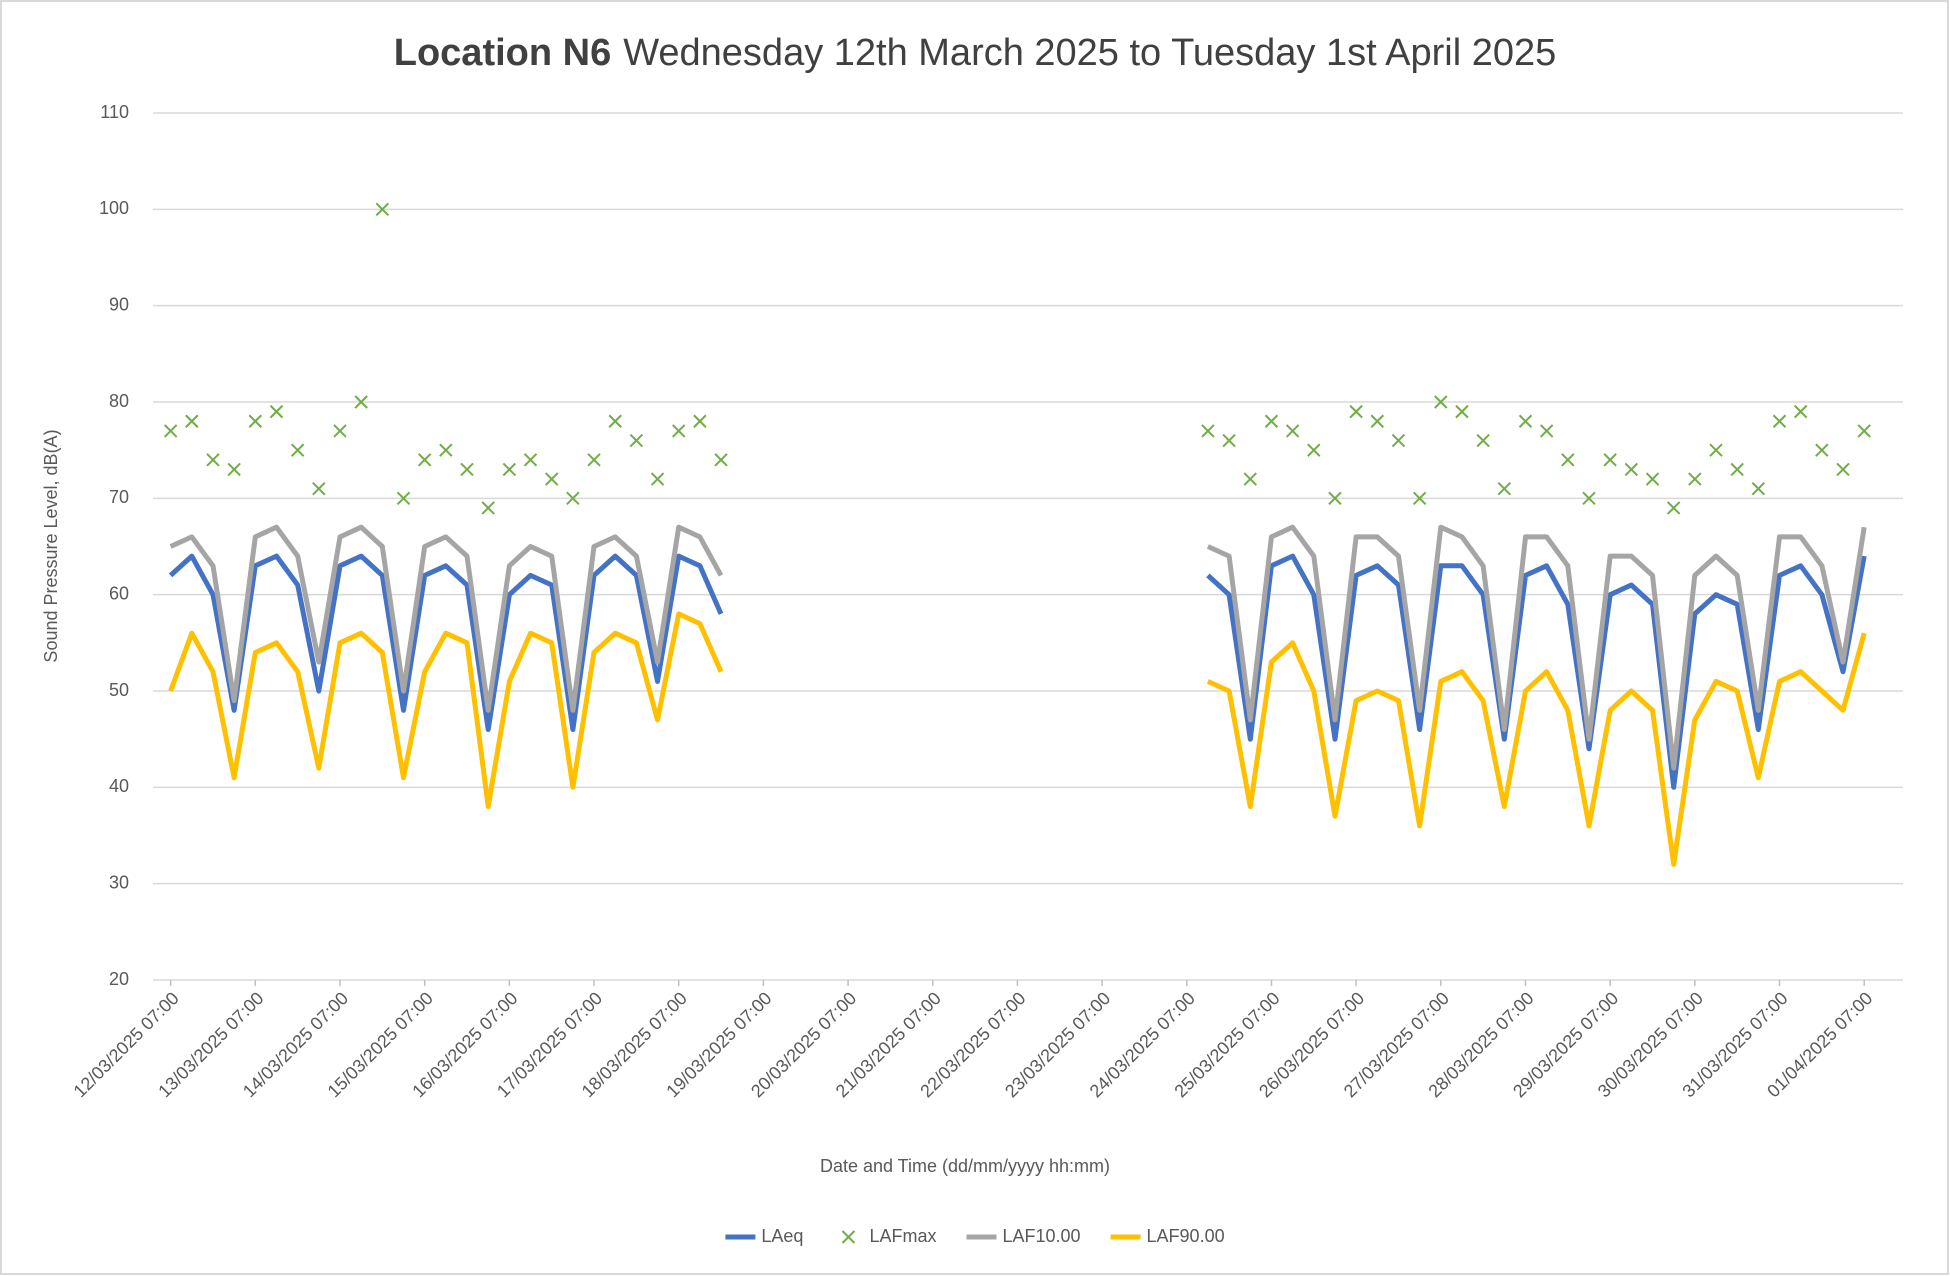  I want to click on legend-label: LAeq, so click(782, 1236).